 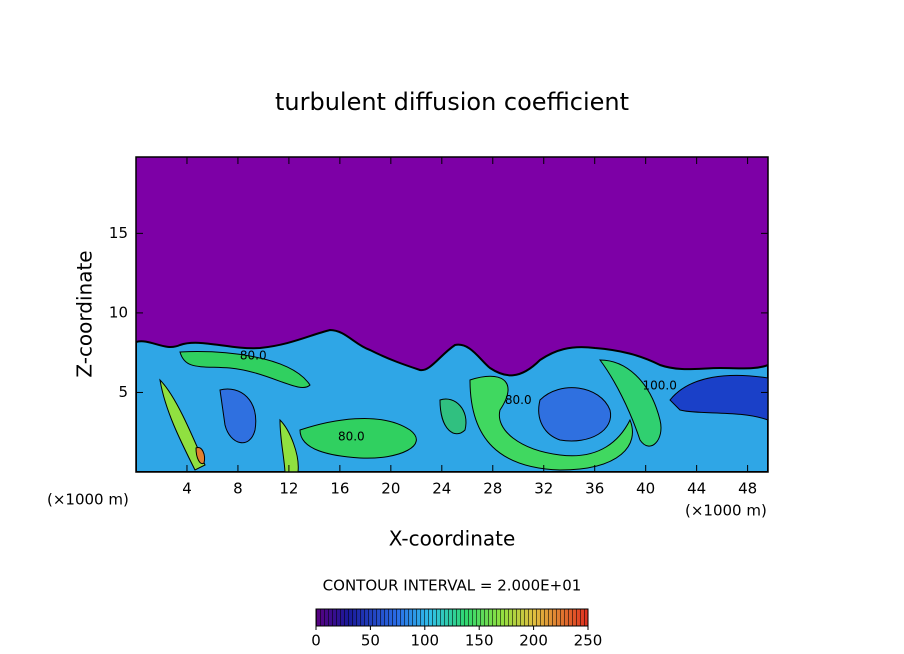 What do you see at coordinates (533, 641) in the screenshot?
I see `colorbar-tick-label: 200` at bounding box center [533, 641].